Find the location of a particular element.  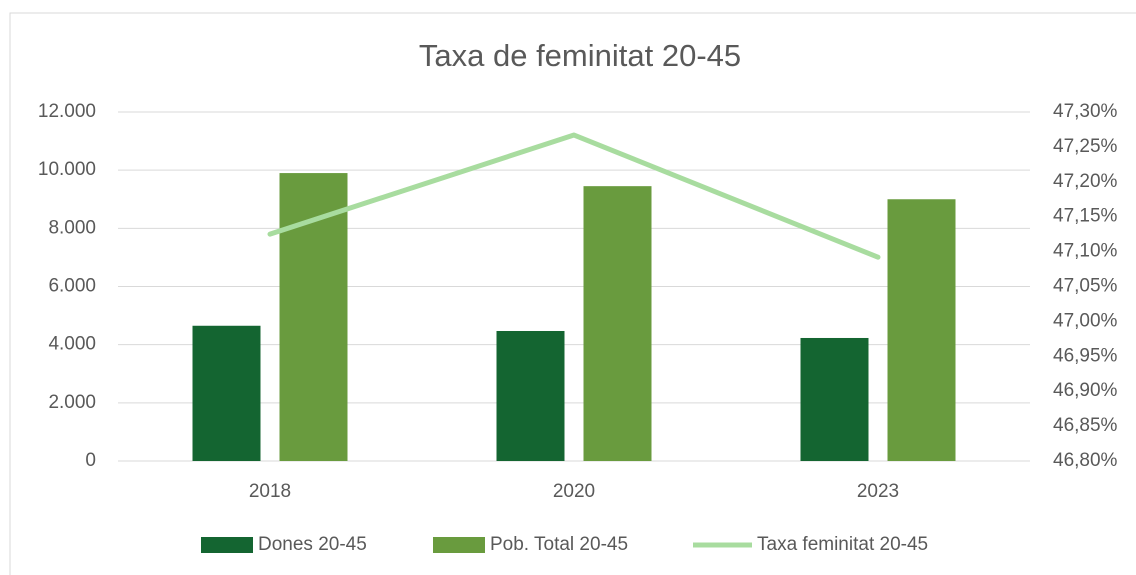

y2-tick-label: 47,00% is located at coordinates (1085, 320).